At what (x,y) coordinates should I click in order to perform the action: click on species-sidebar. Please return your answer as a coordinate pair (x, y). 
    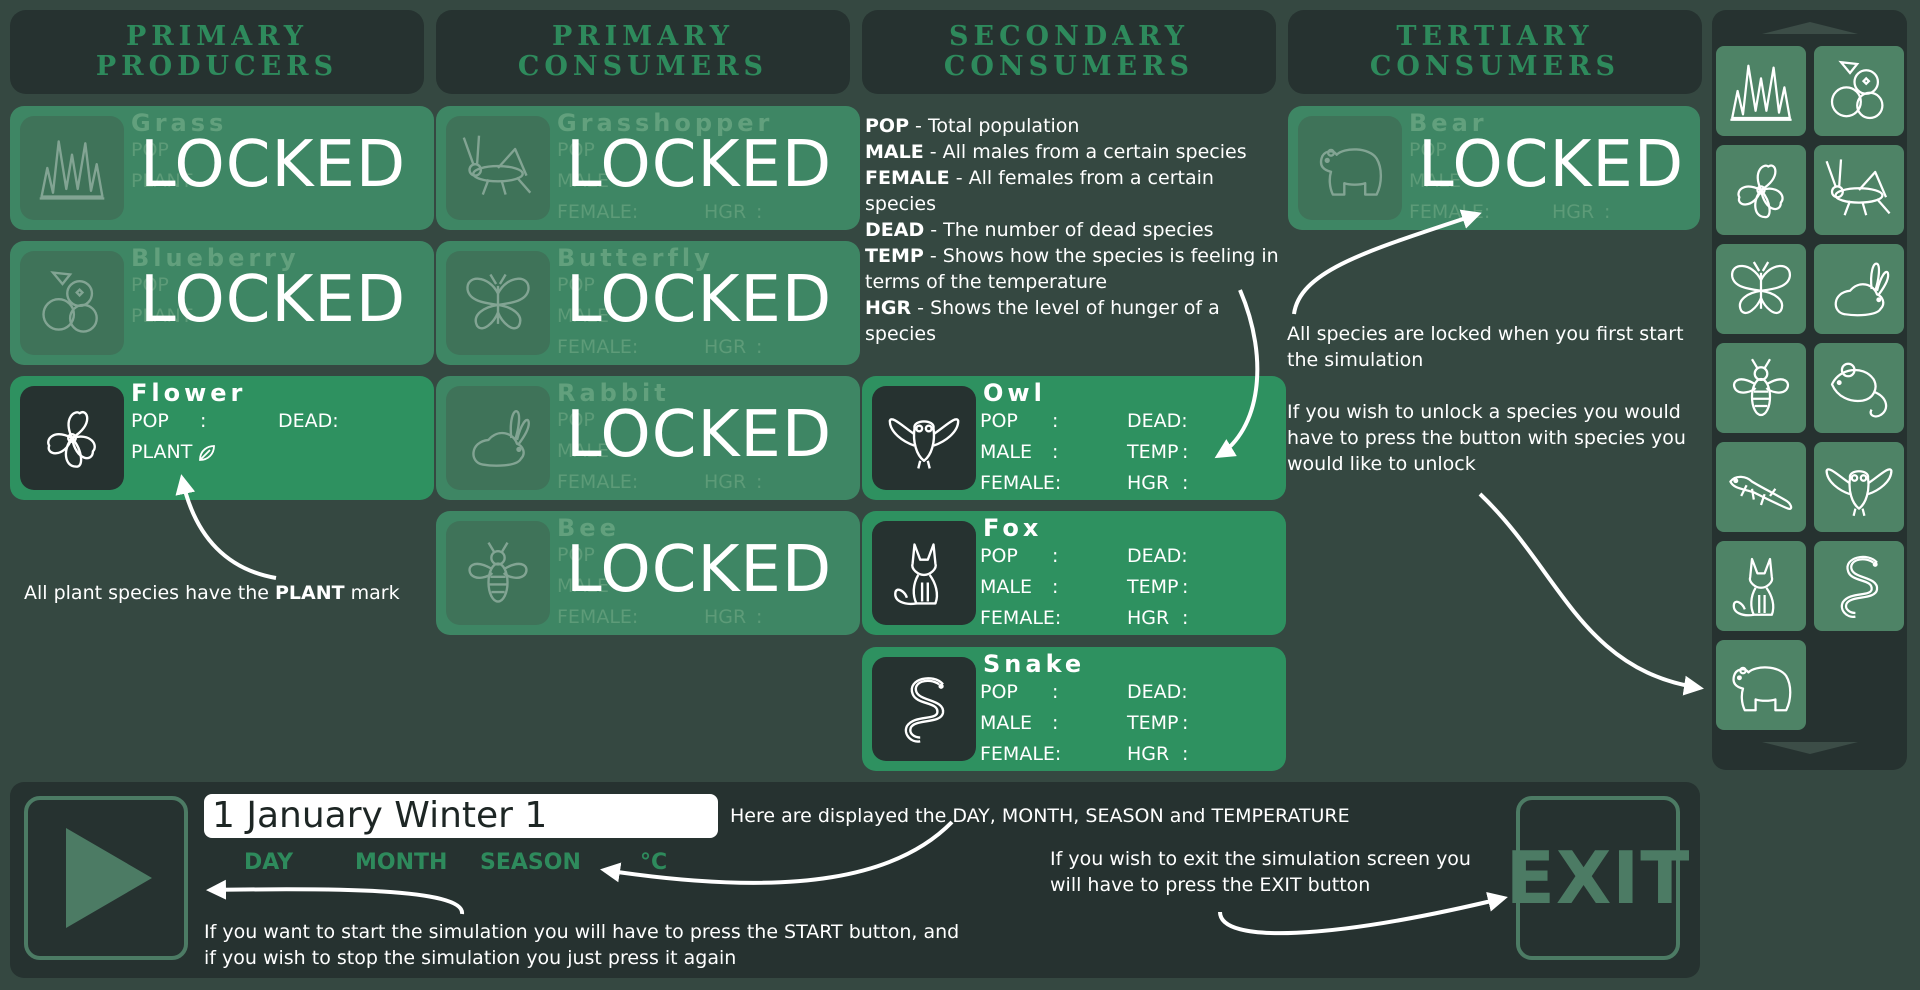
    Looking at the image, I should click on (1809, 390).